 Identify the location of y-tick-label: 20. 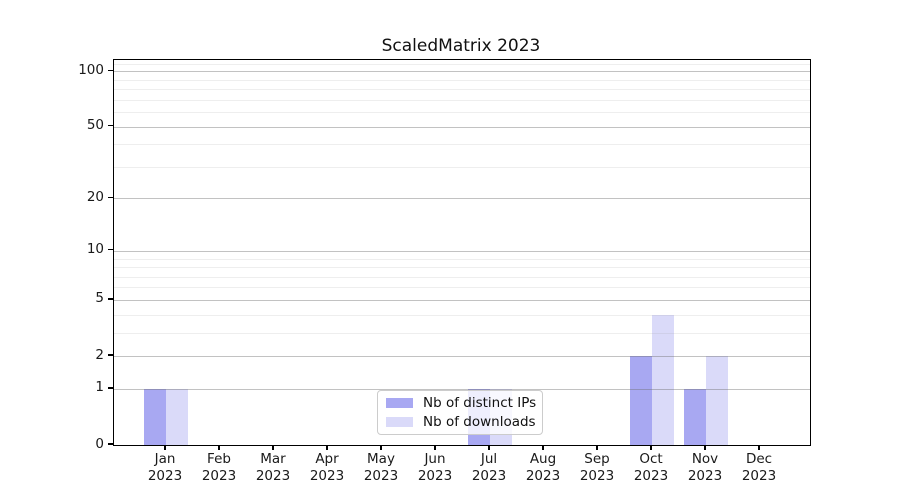
(95, 196).